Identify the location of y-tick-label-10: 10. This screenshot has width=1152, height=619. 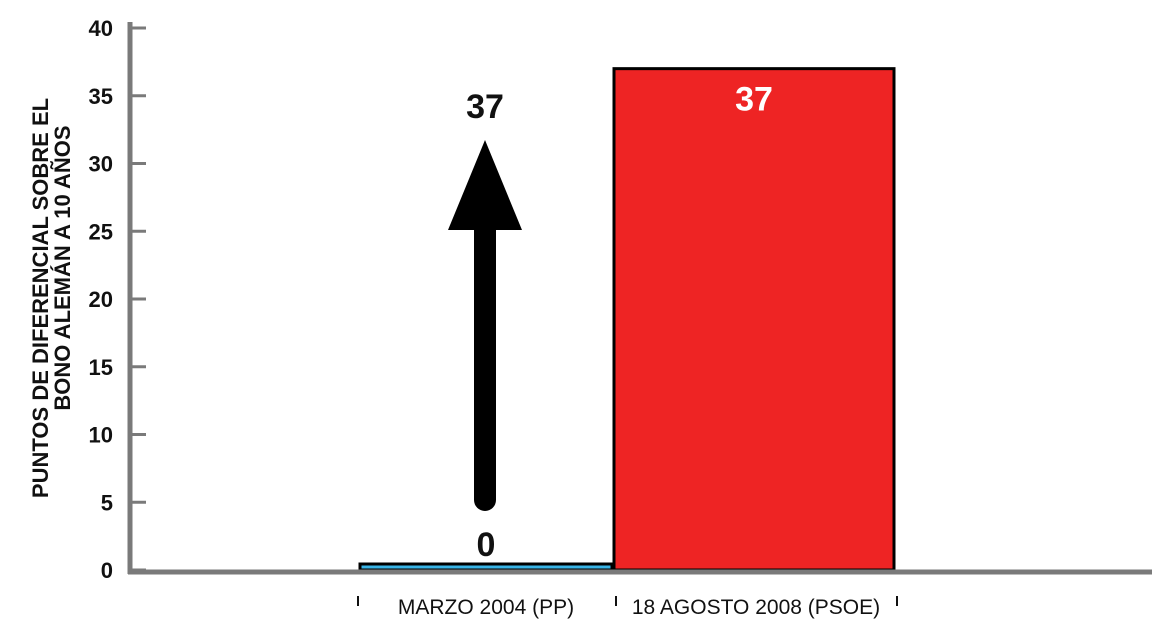
(101, 435).